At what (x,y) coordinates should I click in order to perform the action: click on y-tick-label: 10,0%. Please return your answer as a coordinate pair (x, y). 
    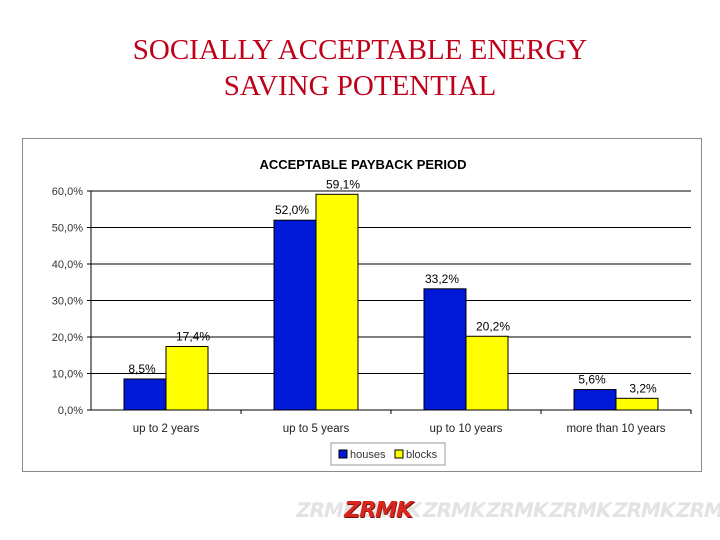
    Looking at the image, I should click on (67, 375).